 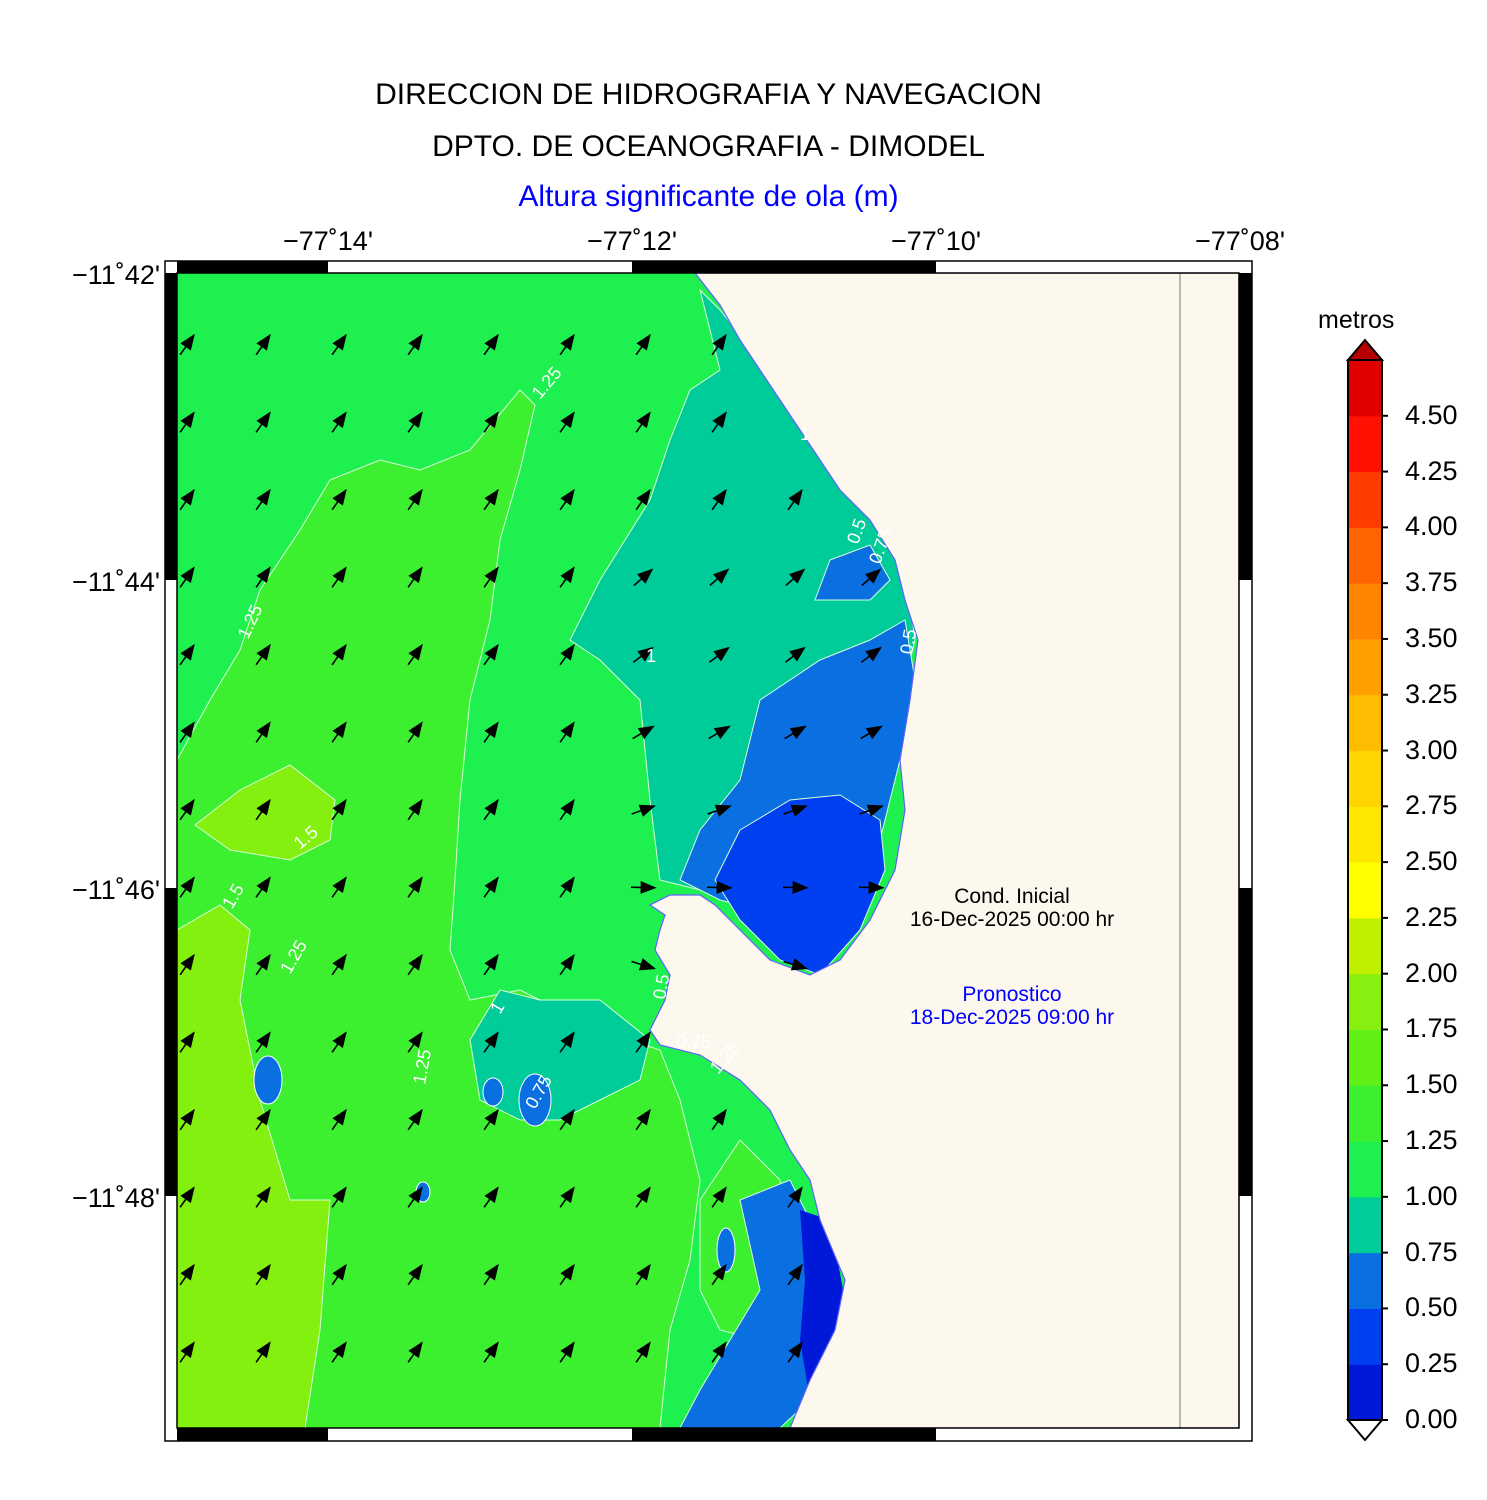 I want to click on lat-label: −11˚44', so click(x=116, y=582).